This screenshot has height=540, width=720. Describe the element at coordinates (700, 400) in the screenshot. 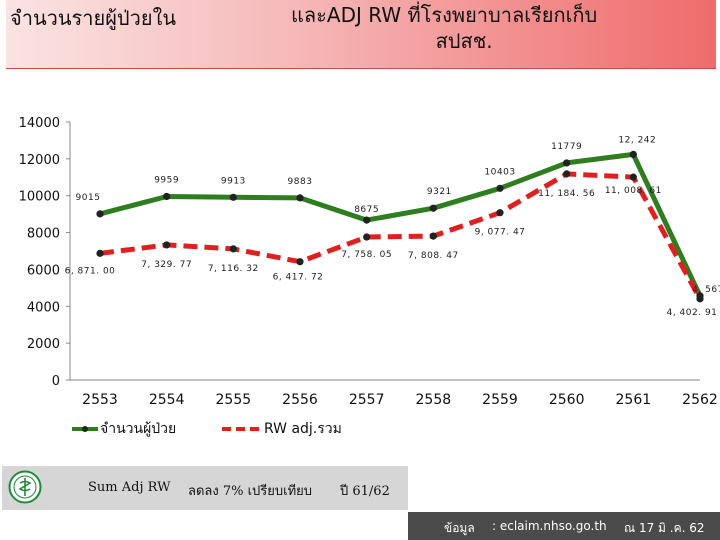

I see `x-tick-label: 2562` at that location.